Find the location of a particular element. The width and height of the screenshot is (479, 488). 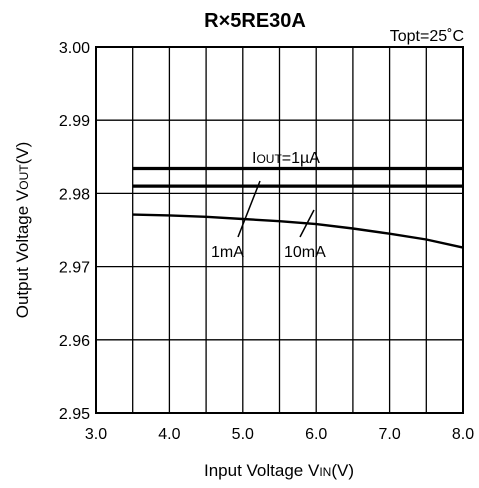

x-tick-label: 4.0 is located at coordinates (169, 434).